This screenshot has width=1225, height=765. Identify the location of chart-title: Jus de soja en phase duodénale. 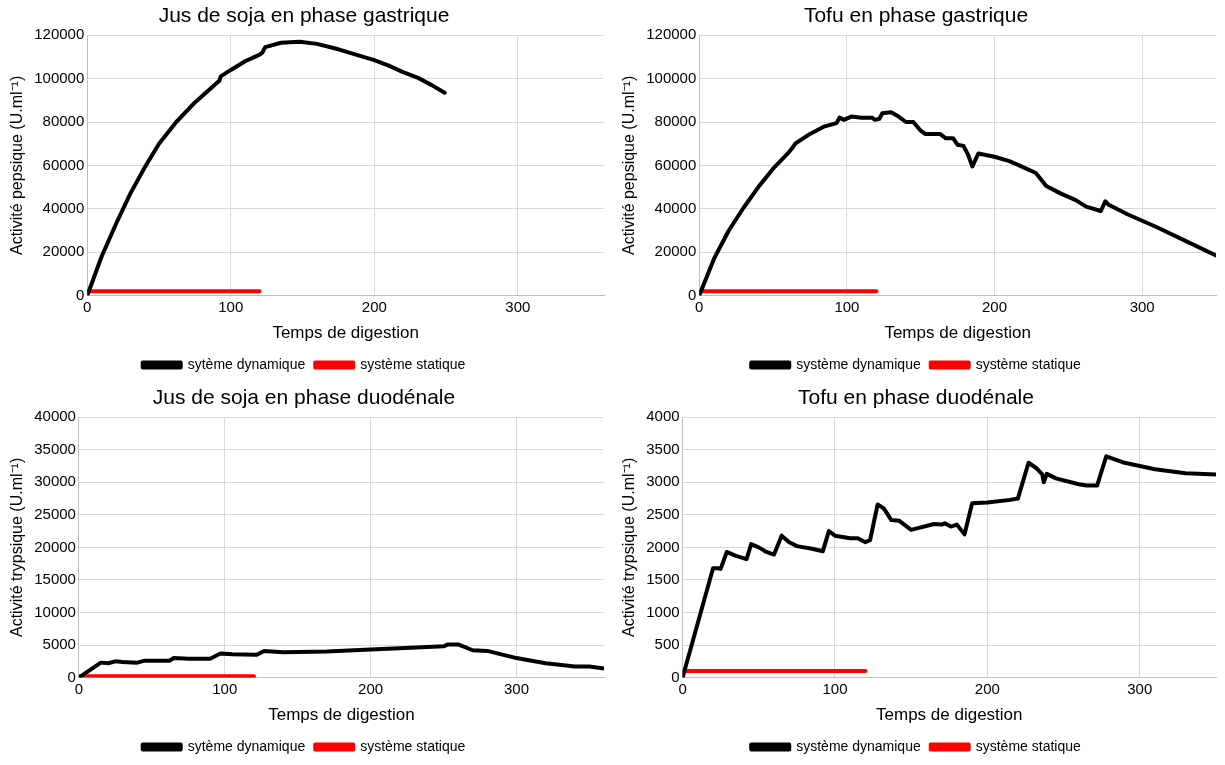
(304, 397).